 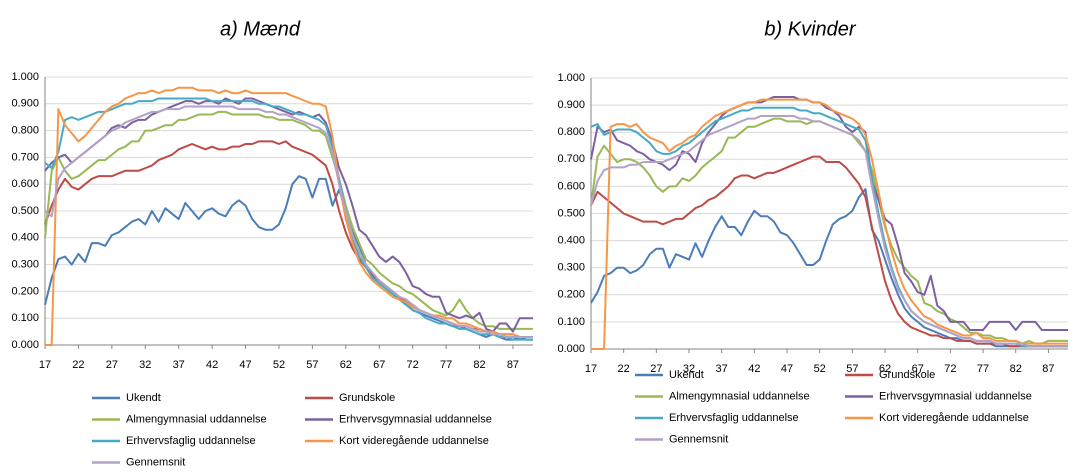 I want to click on chart-title: a) Mænd, so click(x=260, y=29).